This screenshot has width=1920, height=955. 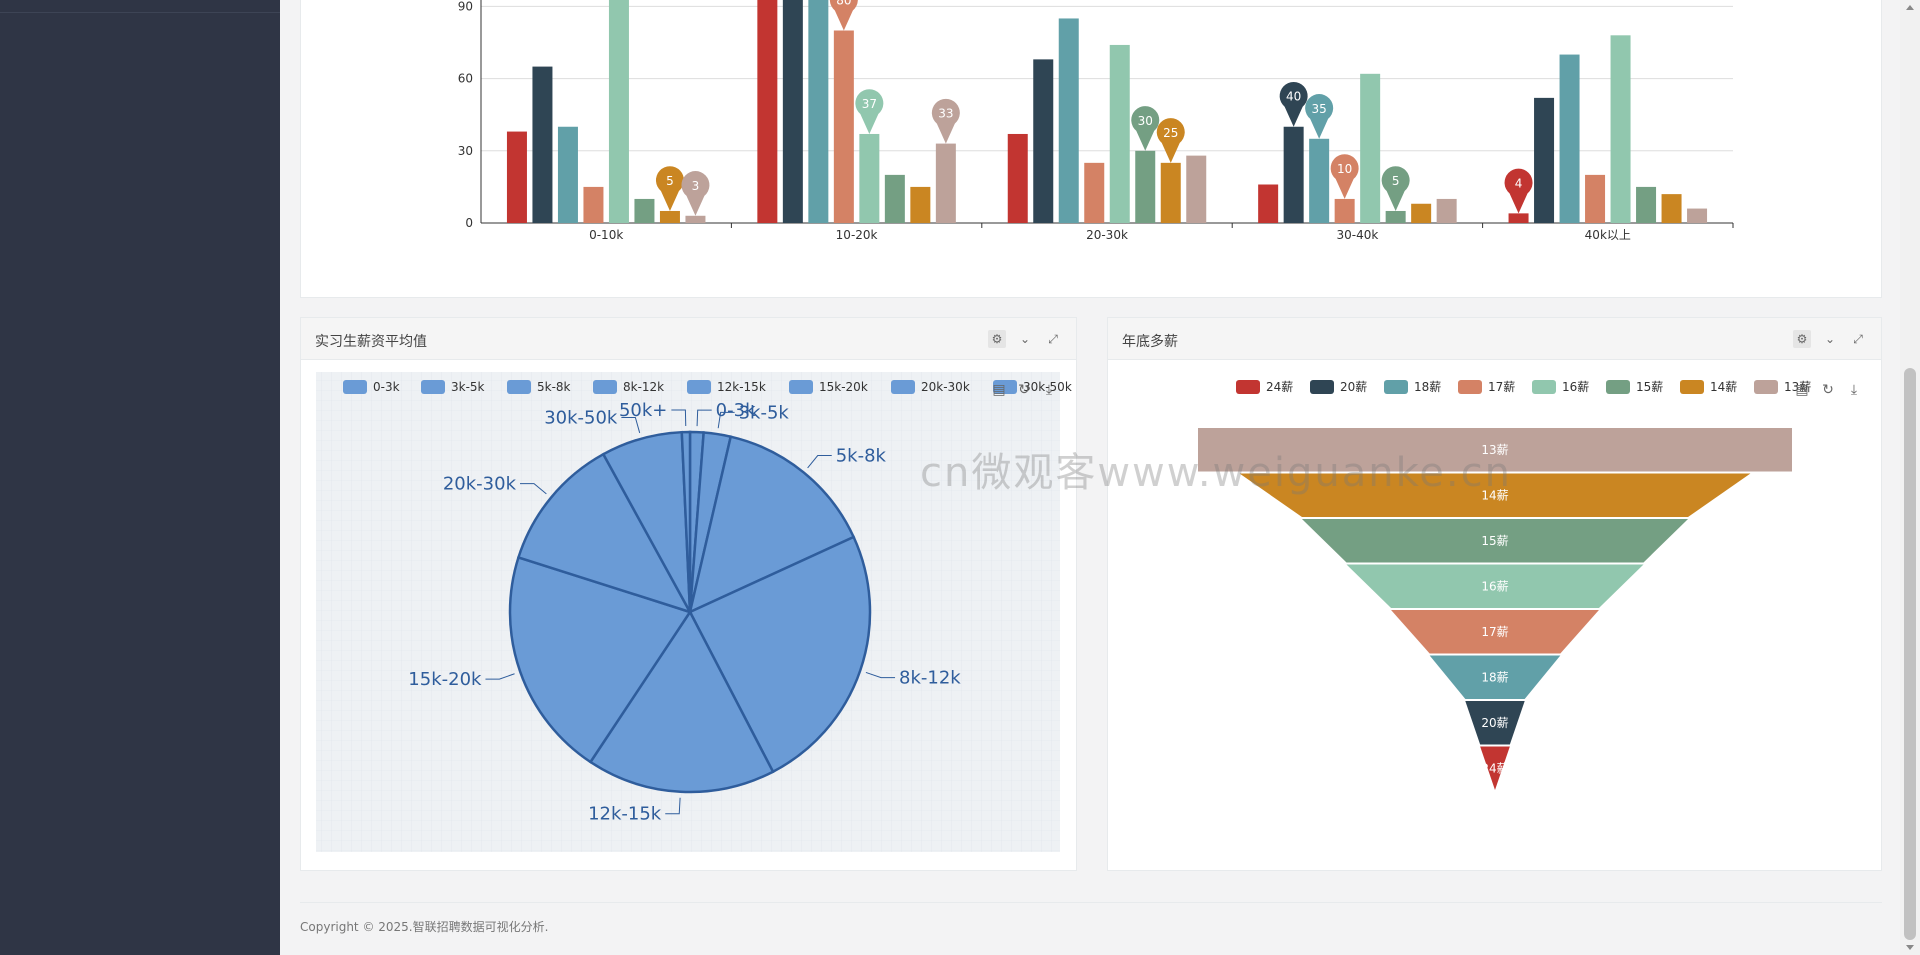 I want to click on panel-header: 年底多薪 ⚙ ⌄ ⤢, so click(x=1494, y=339).